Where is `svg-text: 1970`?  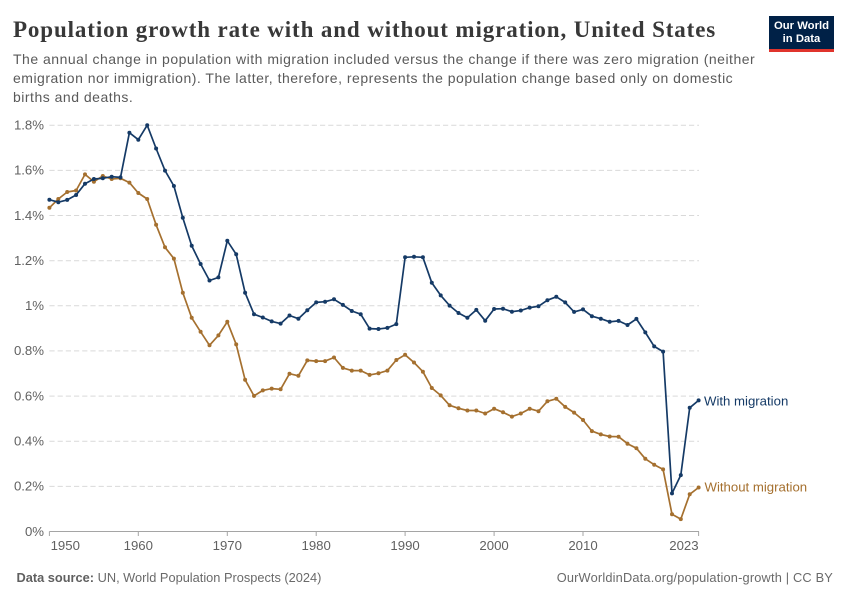
svg-text: 1970 is located at coordinates (227, 545).